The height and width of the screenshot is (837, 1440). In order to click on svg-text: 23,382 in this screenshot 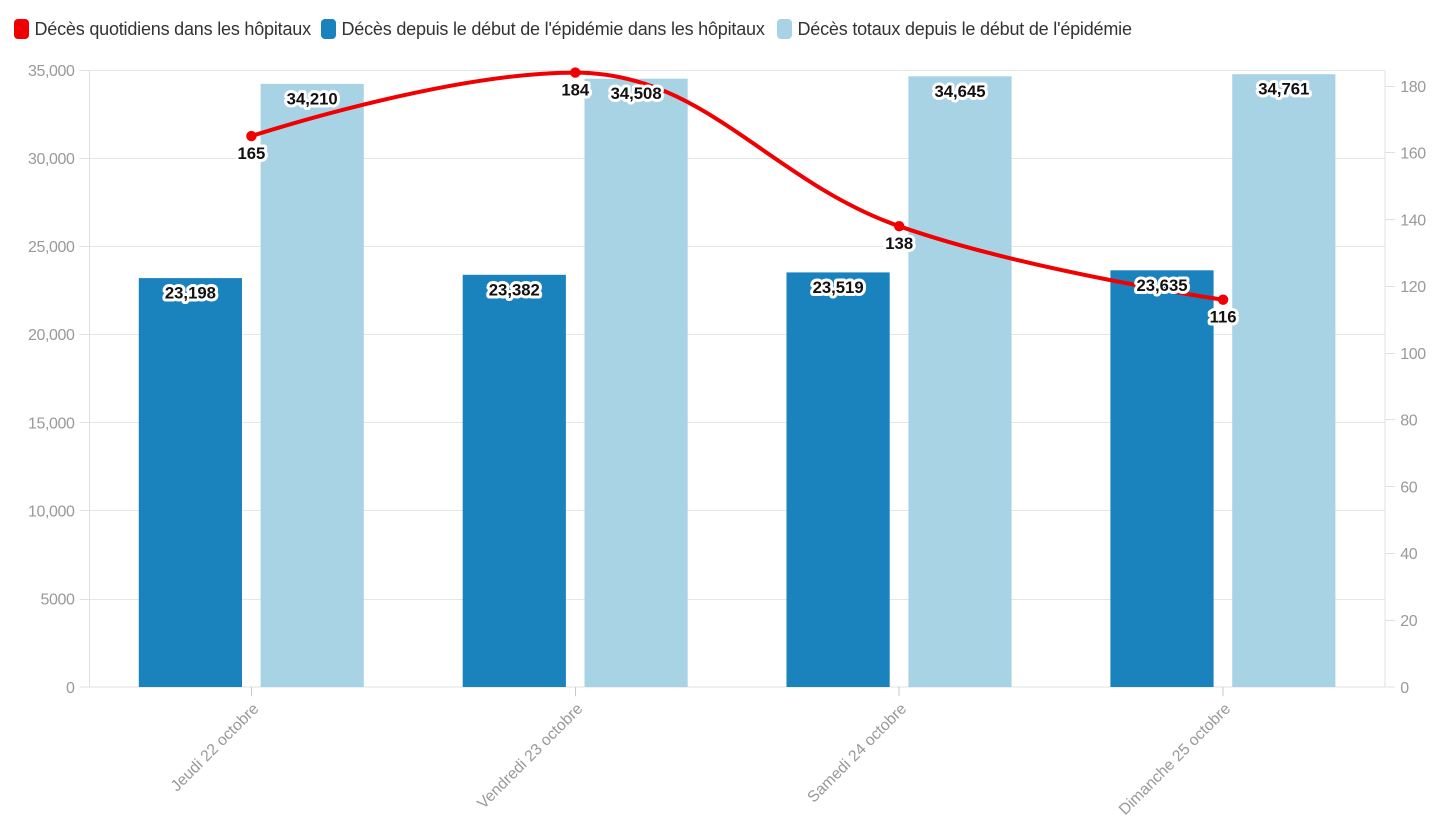, I will do `click(514, 289)`.